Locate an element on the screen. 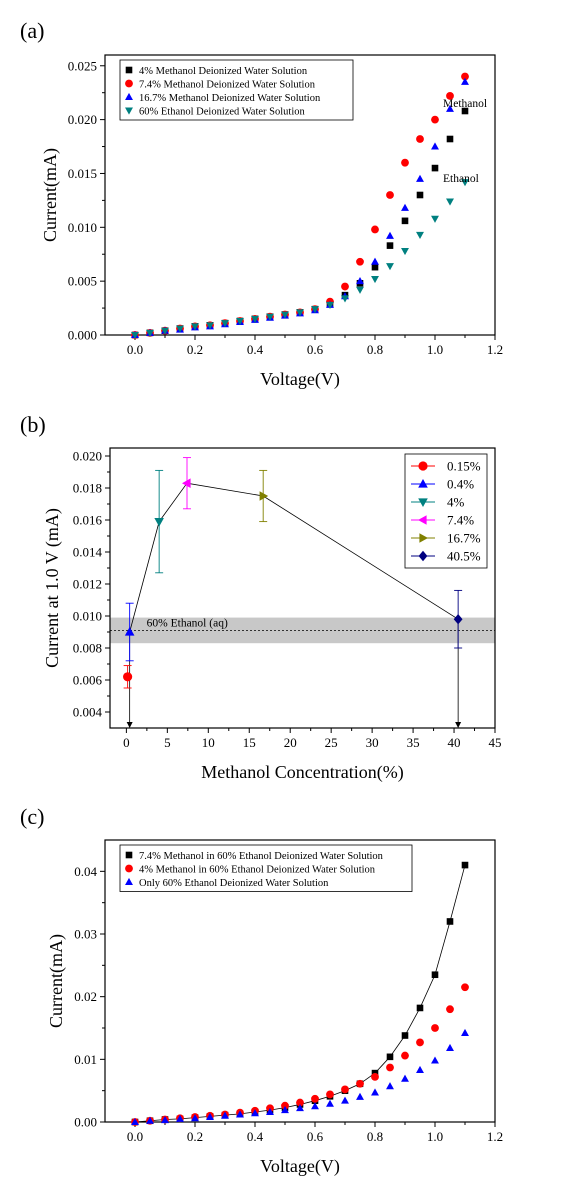 The height and width of the screenshot is (1189, 573). y-tick-label: 0.010 is located at coordinates (82, 227).